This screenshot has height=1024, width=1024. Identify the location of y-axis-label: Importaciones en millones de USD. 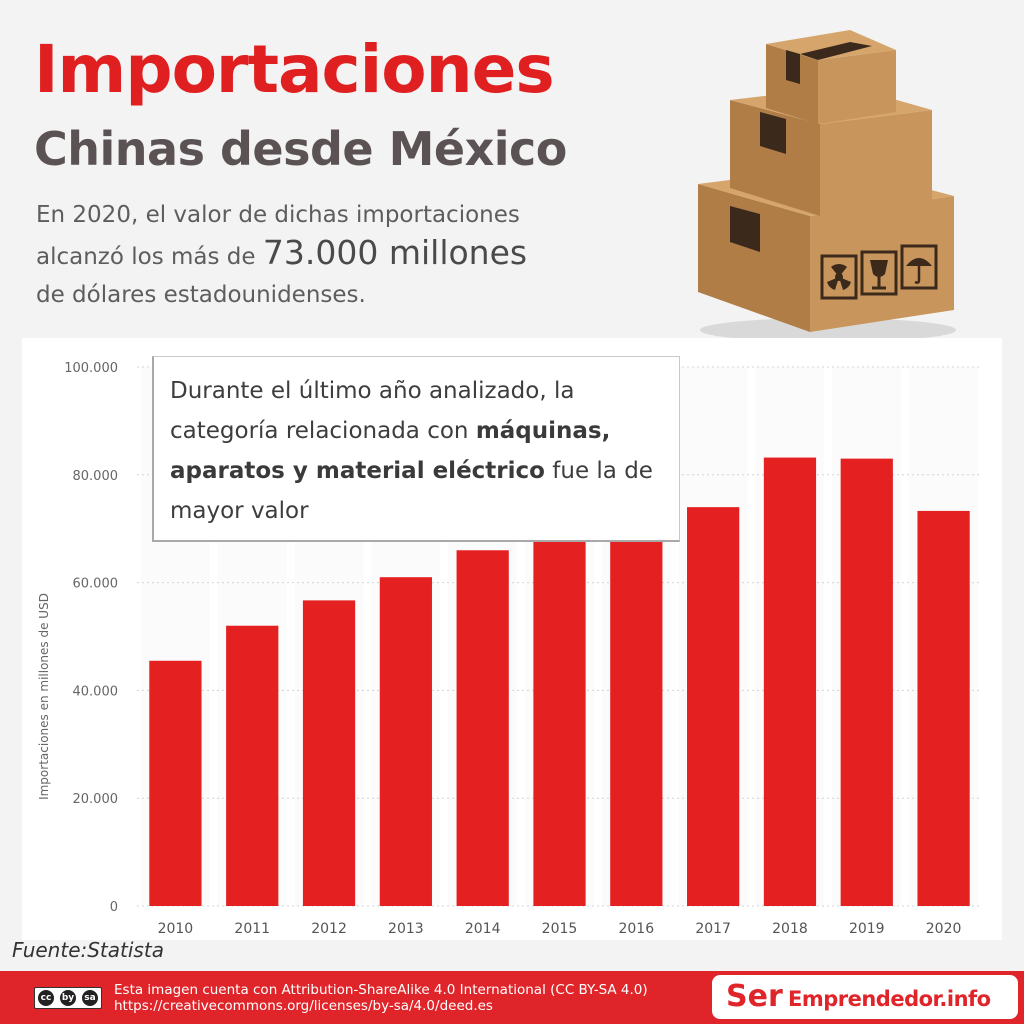
(44, 696).